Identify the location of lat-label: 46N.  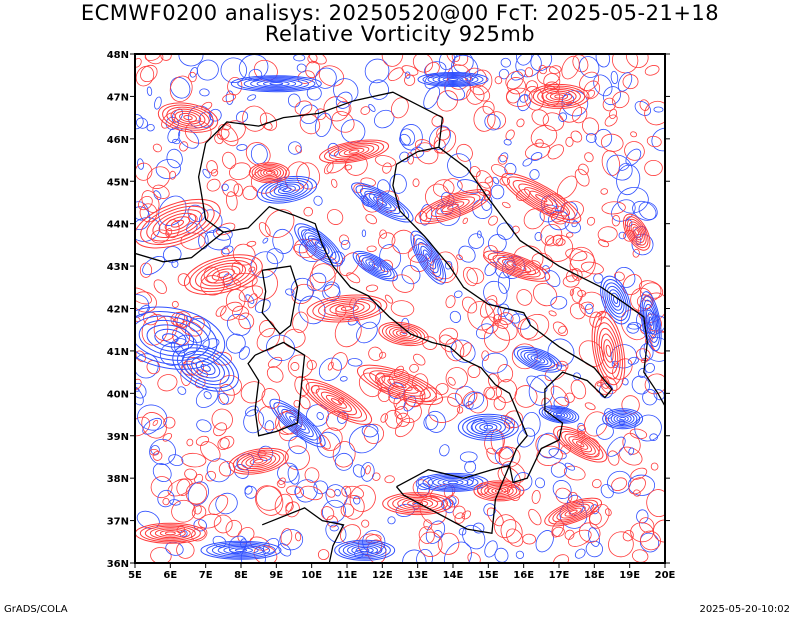
(118, 140).